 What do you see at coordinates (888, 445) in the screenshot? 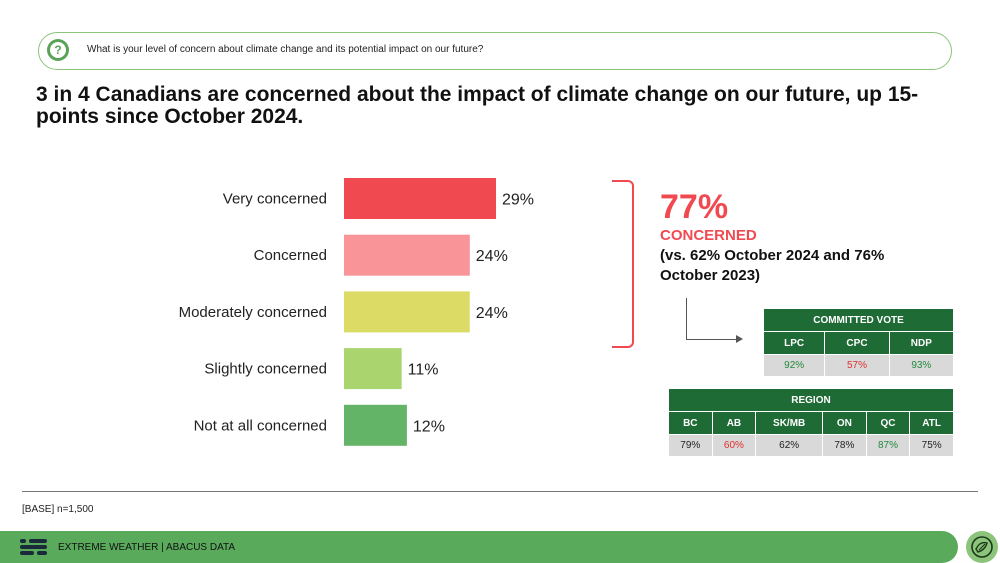
I see `table-cell: 87%` at bounding box center [888, 445].